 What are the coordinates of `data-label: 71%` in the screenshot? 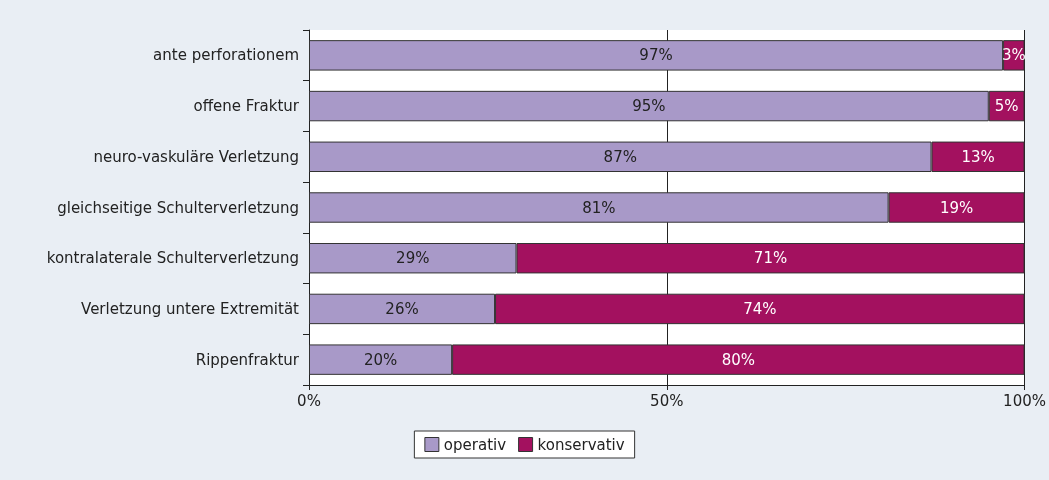 It's located at (770, 258).